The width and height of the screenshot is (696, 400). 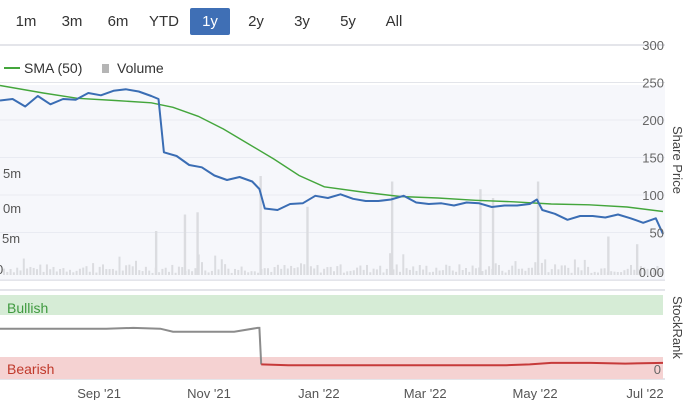 What do you see at coordinates (105, 68) in the screenshot?
I see `legend-volume-marker` at bounding box center [105, 68].